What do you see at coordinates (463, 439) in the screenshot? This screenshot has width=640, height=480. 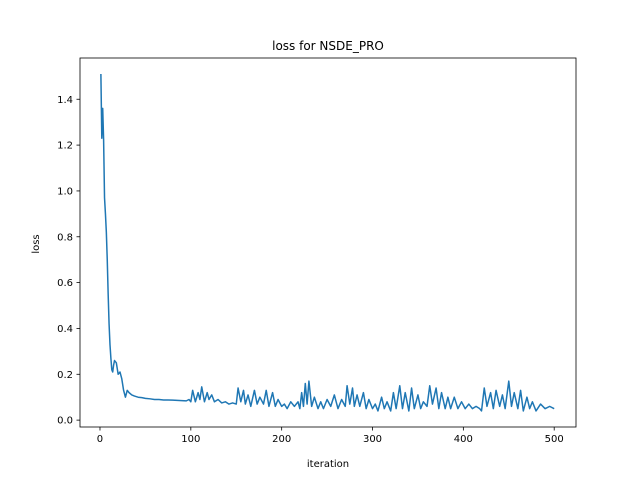 I see `x-tick-label: 400` at bounding box center [463, 439].